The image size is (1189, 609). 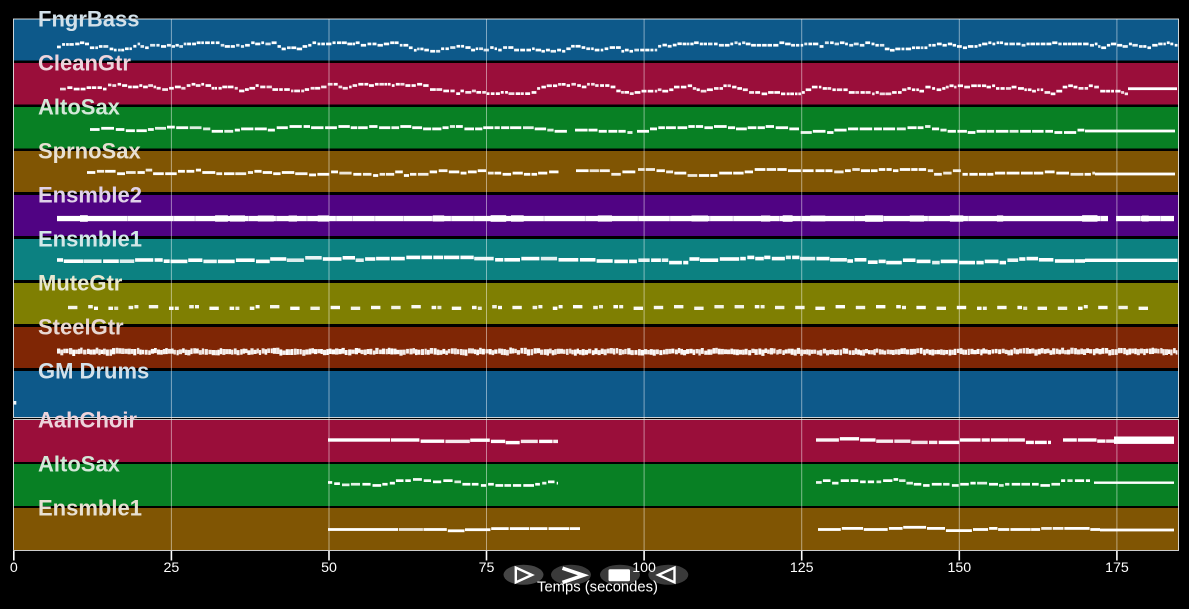 I want to click on svg-text: FngrBass, so click(x=88, y=19).